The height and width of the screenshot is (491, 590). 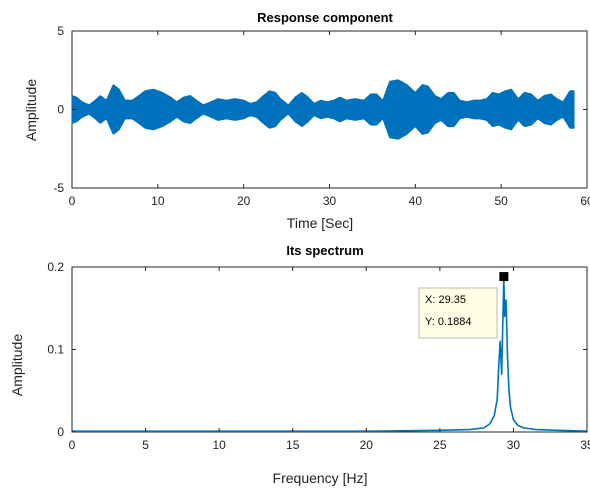 What do you see at coordinates (324, 250) in the screenshot?
I see `spectrum-title: Its spectrum` at bounding box center [324, 250].